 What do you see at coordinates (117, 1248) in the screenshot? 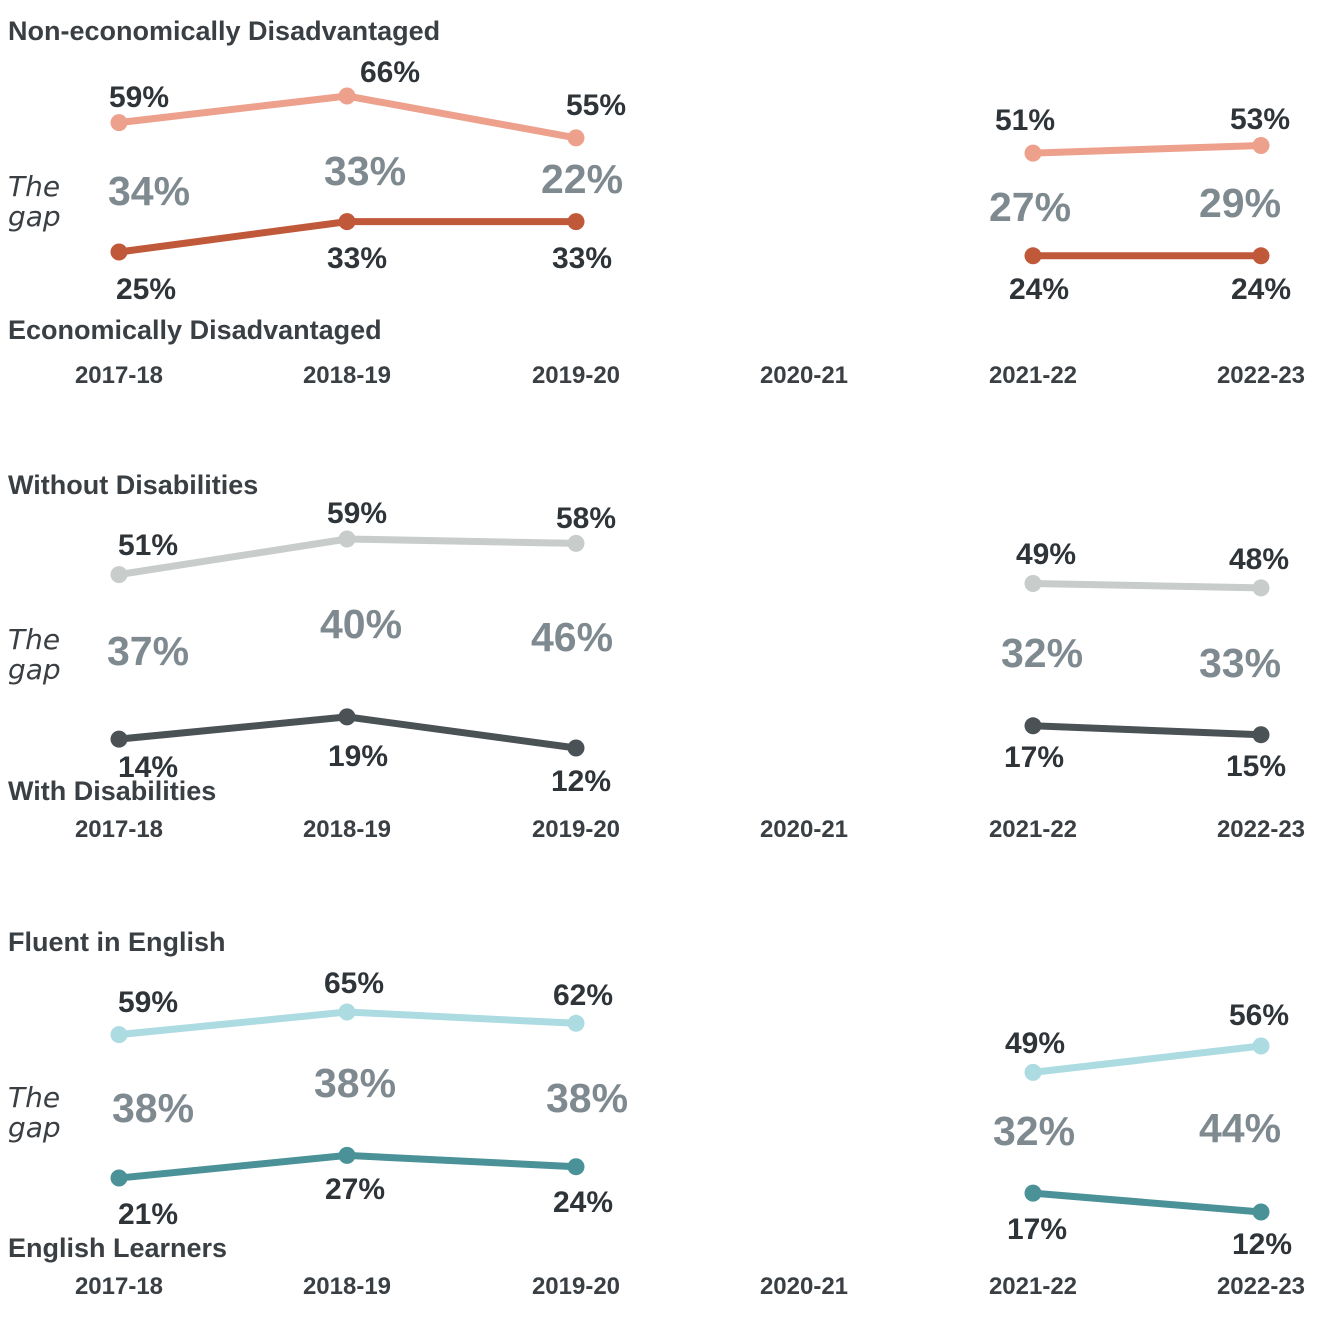
I see `series-title-1: English Learners` at bounding box center [117, 1248].